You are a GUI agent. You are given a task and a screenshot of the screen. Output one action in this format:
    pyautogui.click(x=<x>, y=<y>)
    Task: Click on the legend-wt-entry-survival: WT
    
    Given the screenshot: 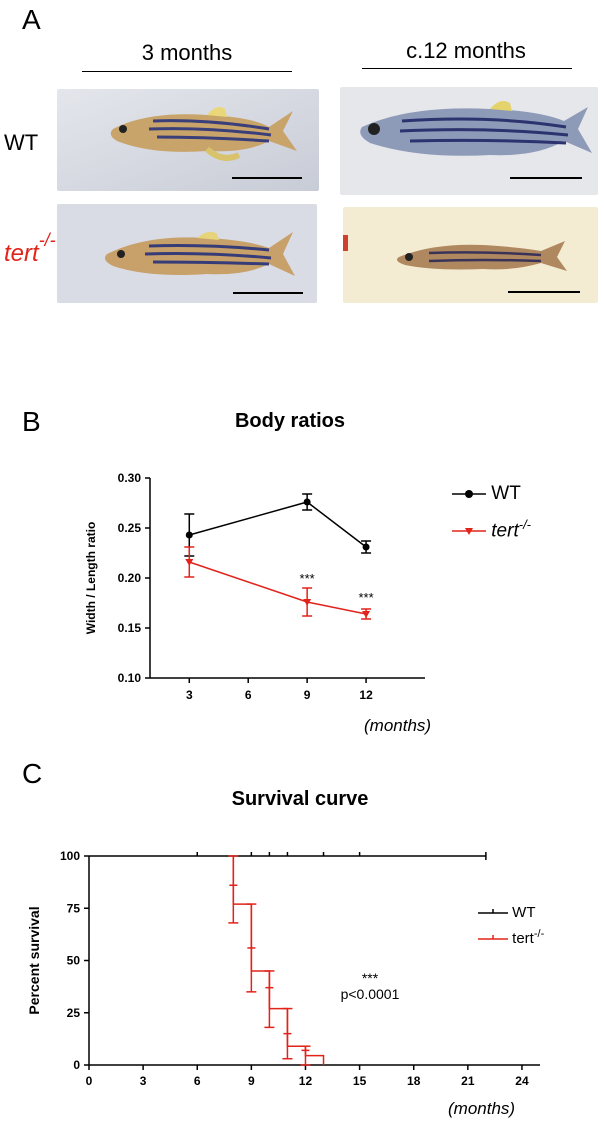 What is the action you would take?
    pyautogui.click(x=507, y=912)
    